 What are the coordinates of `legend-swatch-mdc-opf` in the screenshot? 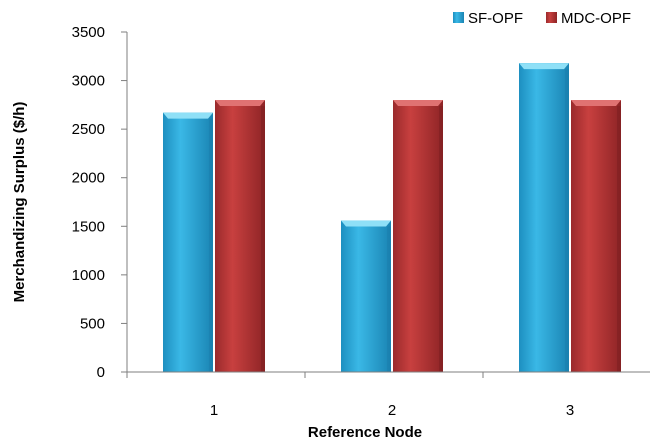 It's located at (551, 17).